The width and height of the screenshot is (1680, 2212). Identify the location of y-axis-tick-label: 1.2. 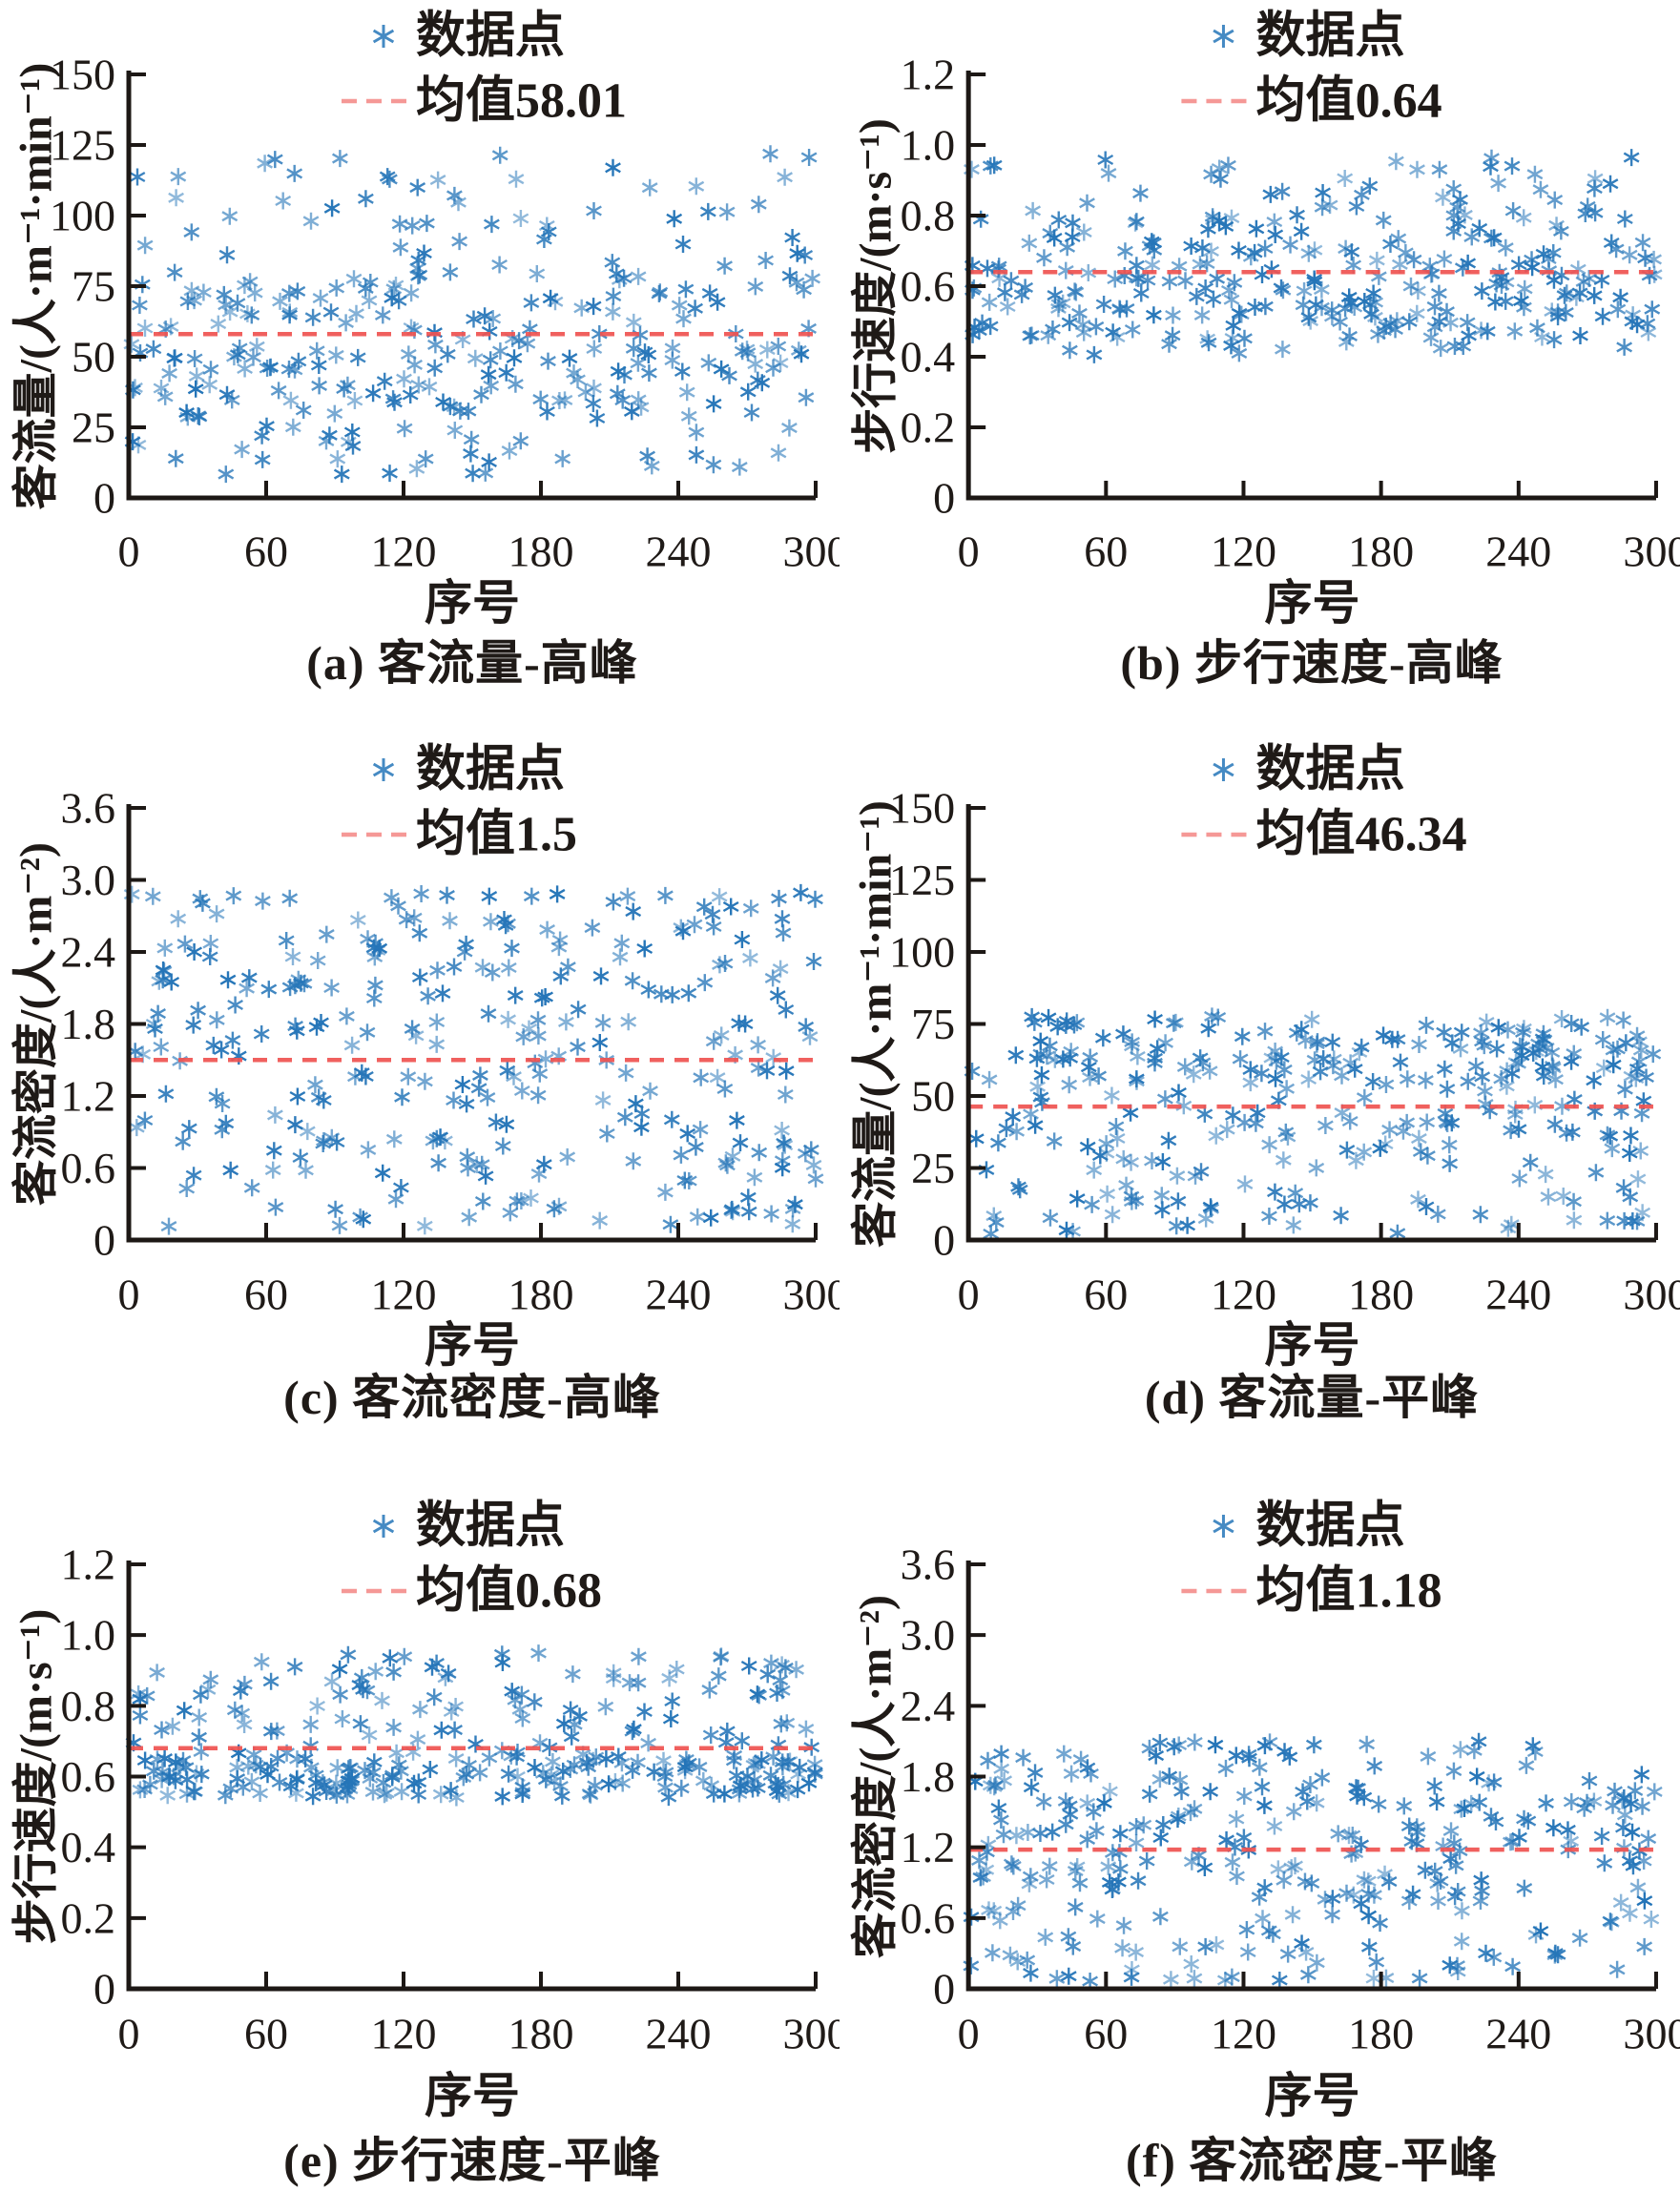
(88, 1096).